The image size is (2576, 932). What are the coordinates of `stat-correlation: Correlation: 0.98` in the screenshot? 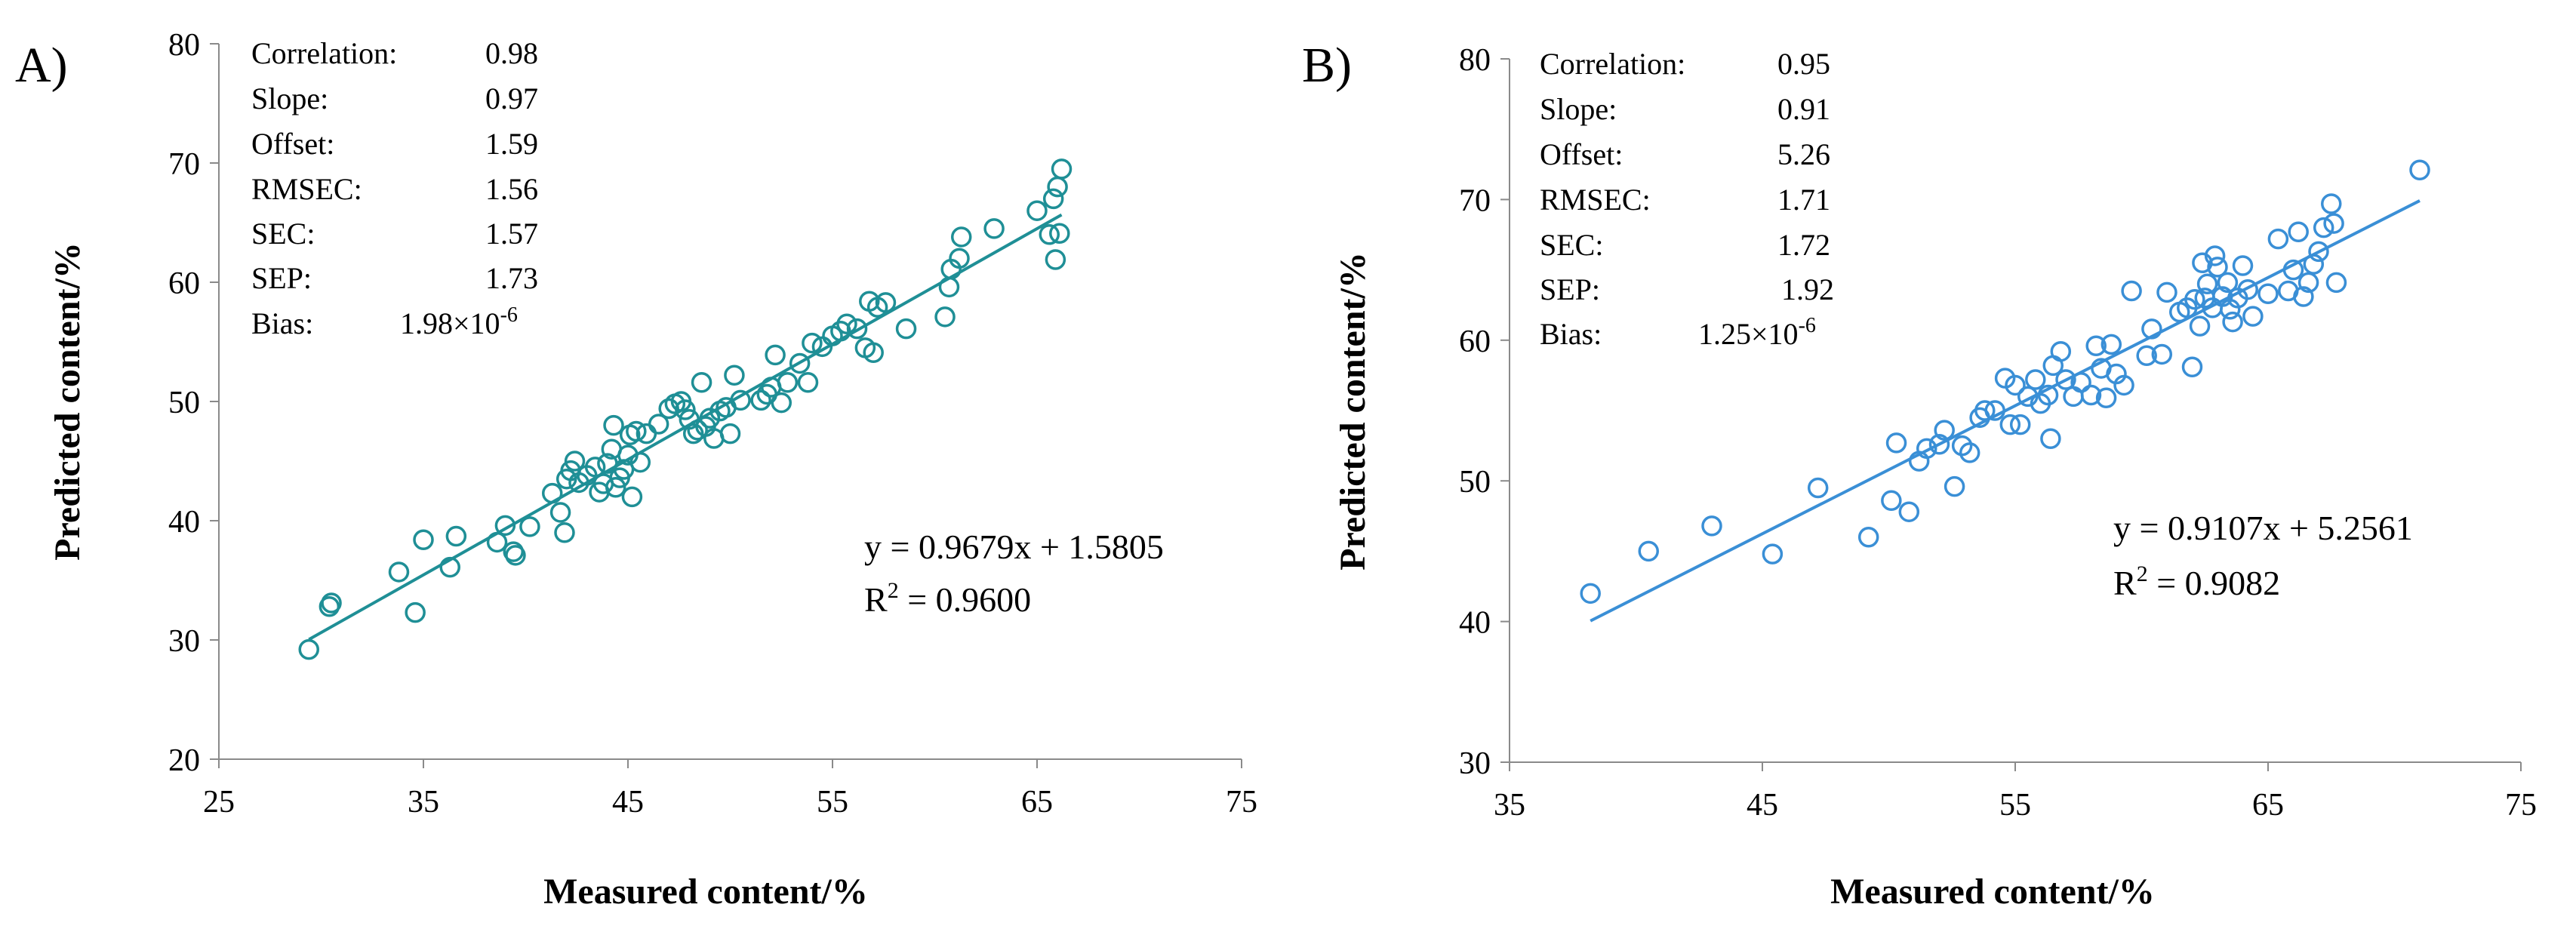 It's located at (394, 53).